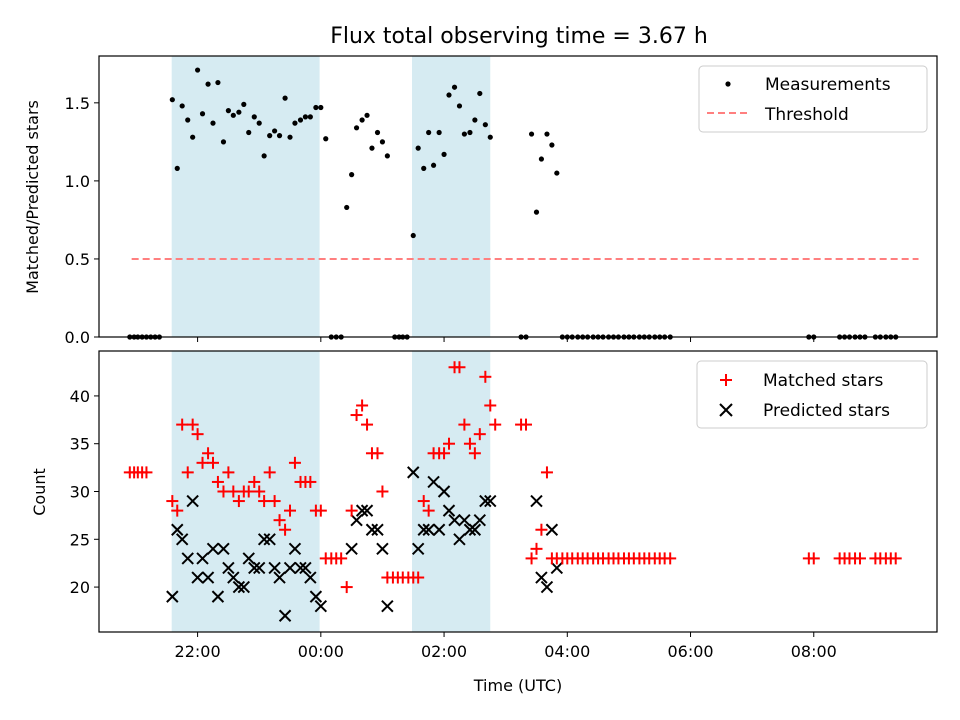 This screenshot has width=960, height=720. What do you see at coordinates (806, 115) in the screenshot?
I see `legend-label-threshold: Threshold` at bounding box center [806, 115].